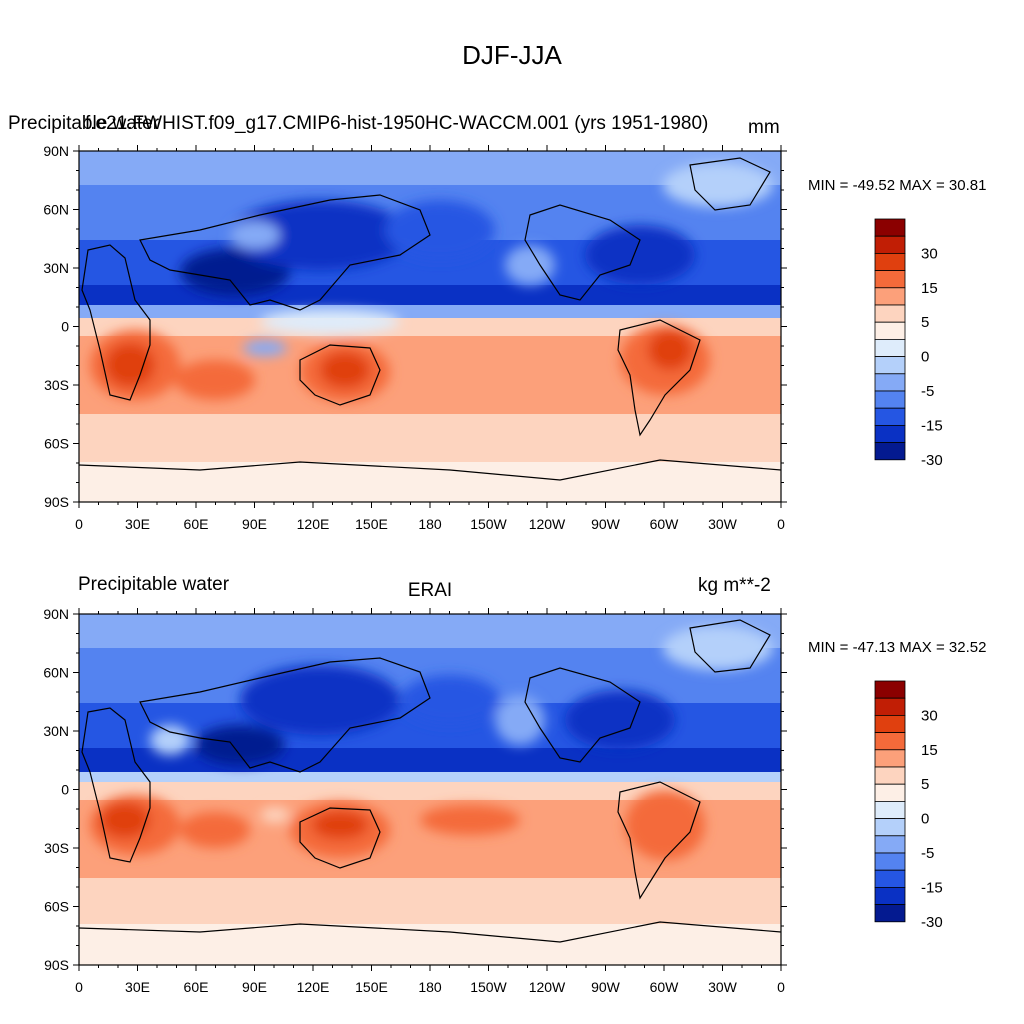  What do you see at coordinates (897, 647) in the screenshot?
I see `panel-2-stats: MIN = -47.13 MAX = 32.52` at bounding box center [897, 647].